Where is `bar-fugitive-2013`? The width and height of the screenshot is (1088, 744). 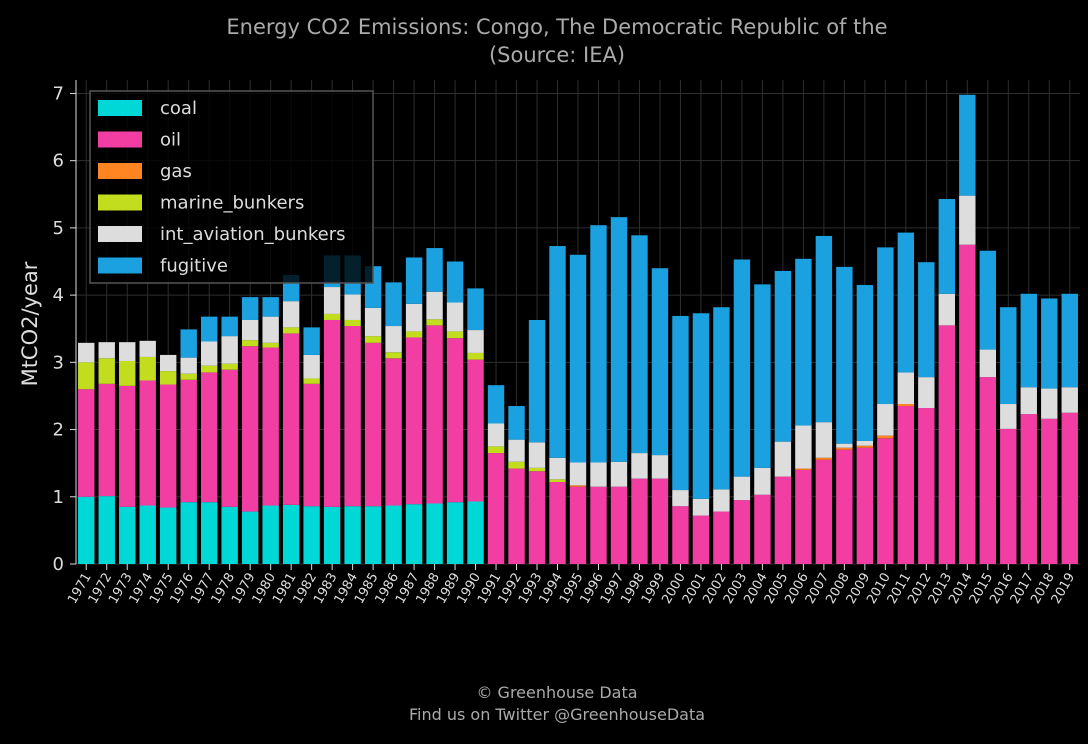 bar-fugitive-2013 is located at coordinates (947, 246).